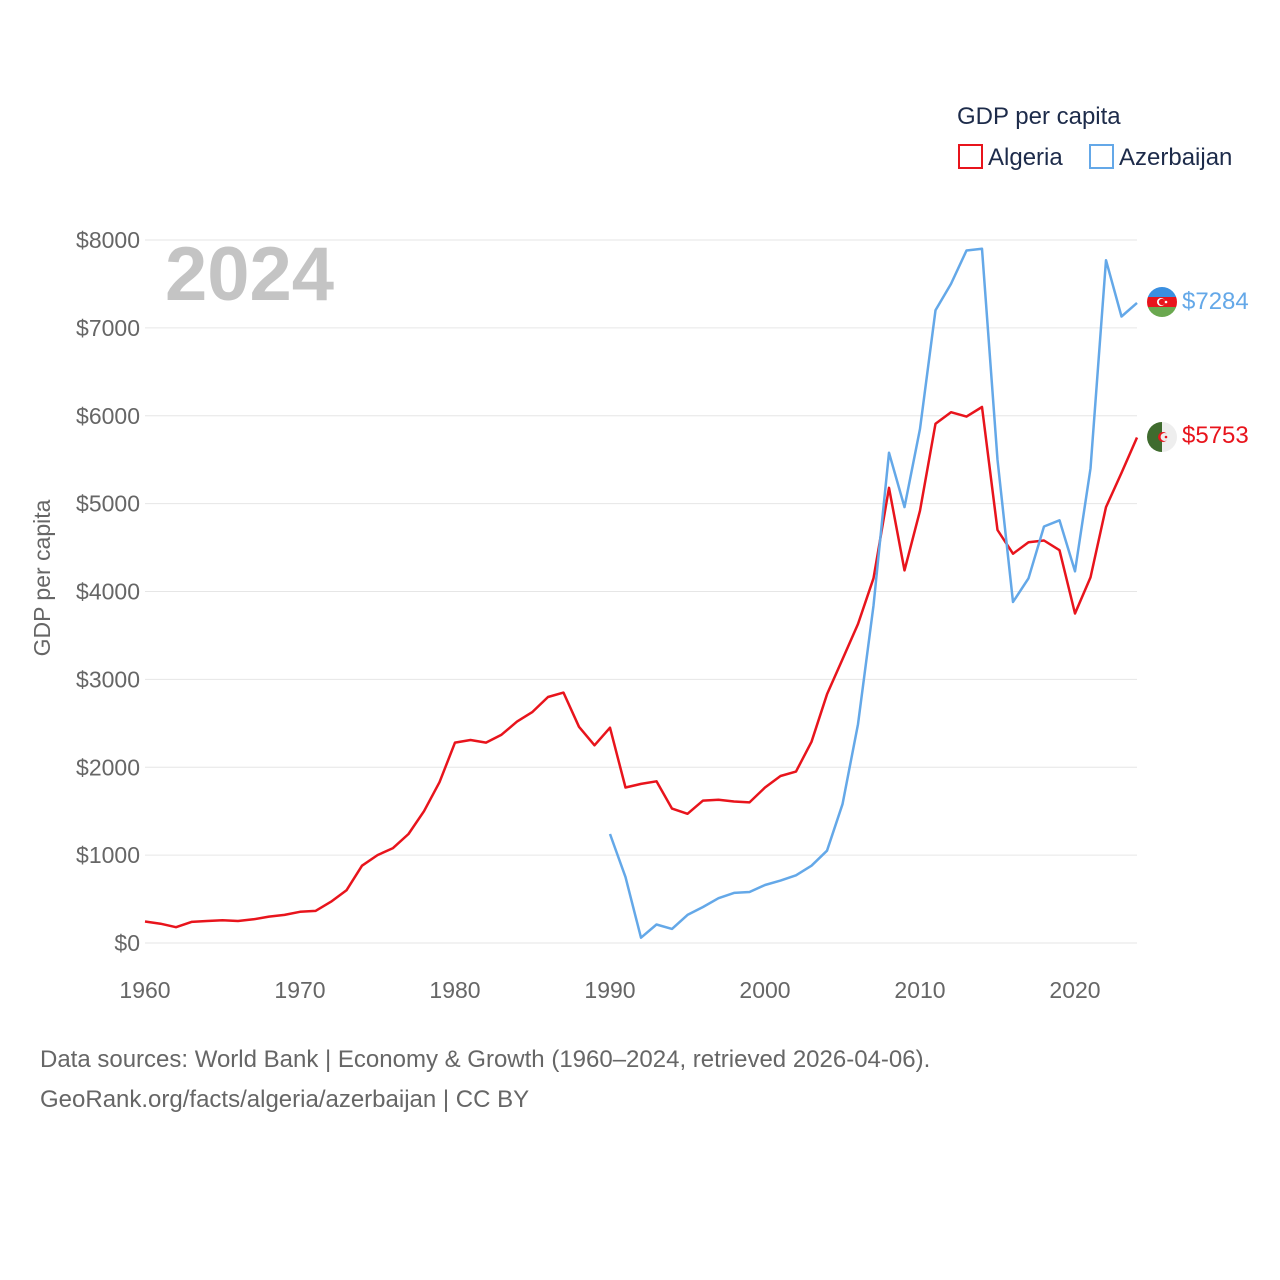 Image resolution: width=1280 pixels, height=1280 pixels. What do you see at coordinates (1025, 157) in the screenshot?
I see `legend-label-algeria: Algeria` at bounding box center [1025, 157].